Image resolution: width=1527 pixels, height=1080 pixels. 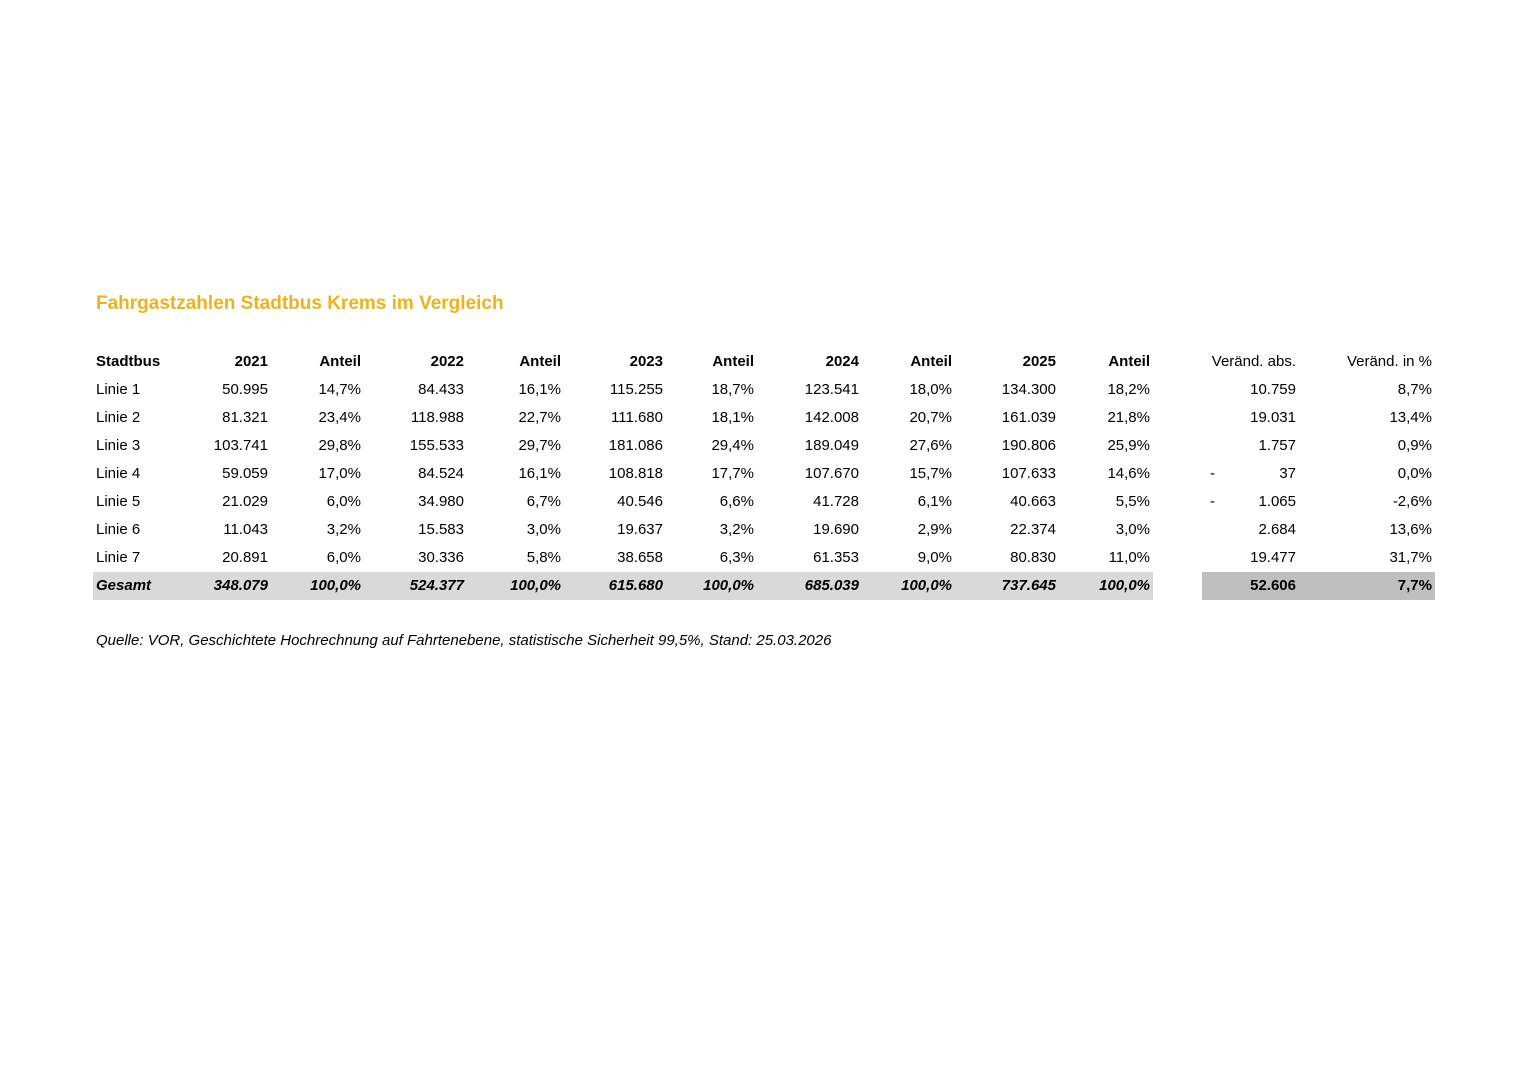 What do you see at coordinates (733, 361) in the screenshot?
I see `header-anteil-2023: Anteil` at bounding box center [733, 361].